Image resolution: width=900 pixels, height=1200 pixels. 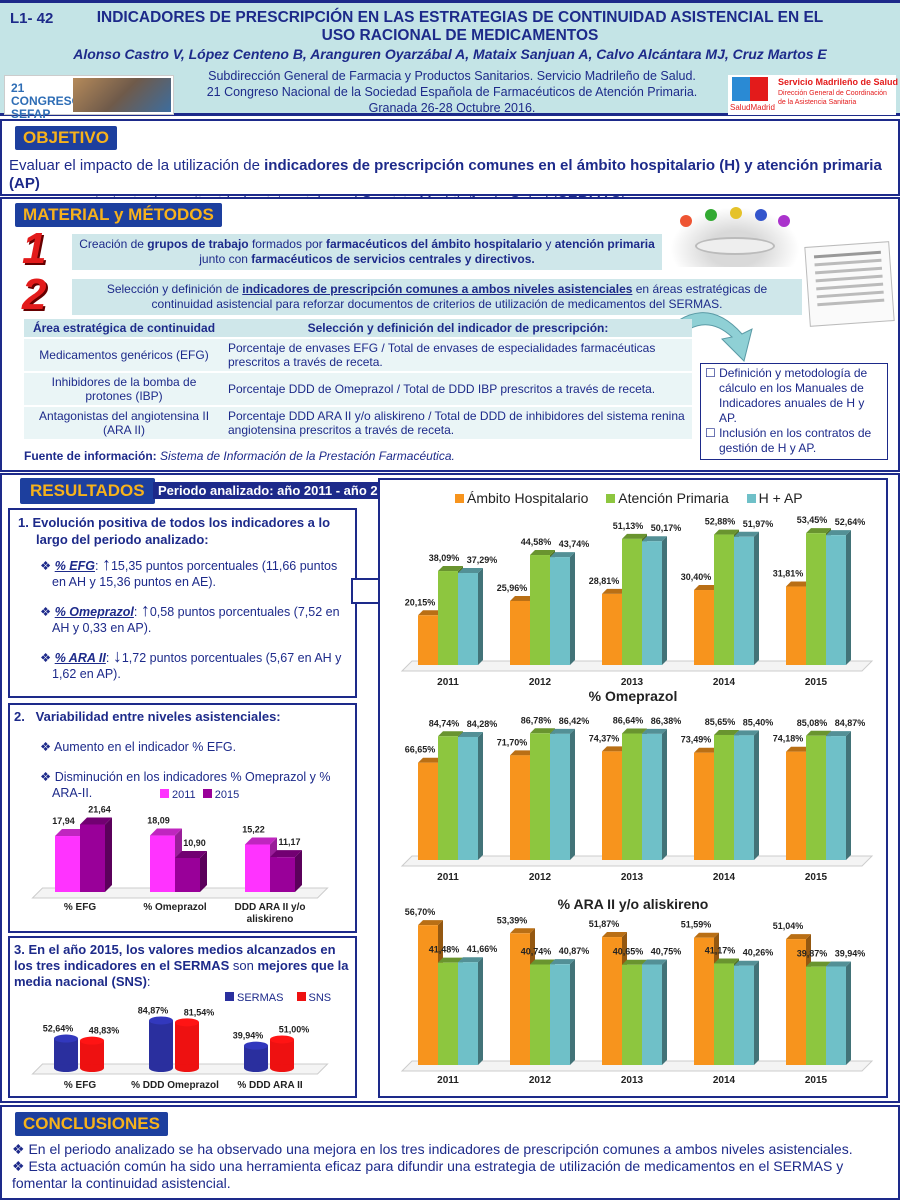 I want to click on sefap-logo: 21 CONGRESO SEFAP, so click(x=89, y=98).